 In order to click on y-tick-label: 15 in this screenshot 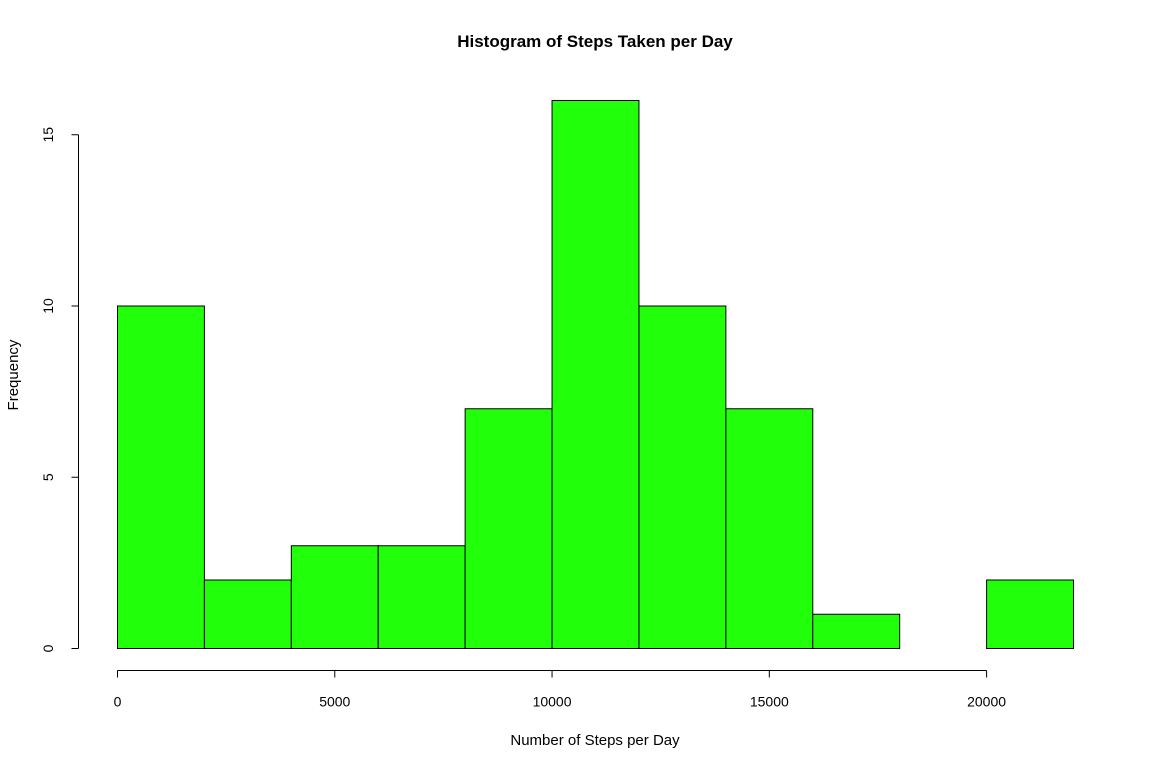, I will do `click(48, 135)`.